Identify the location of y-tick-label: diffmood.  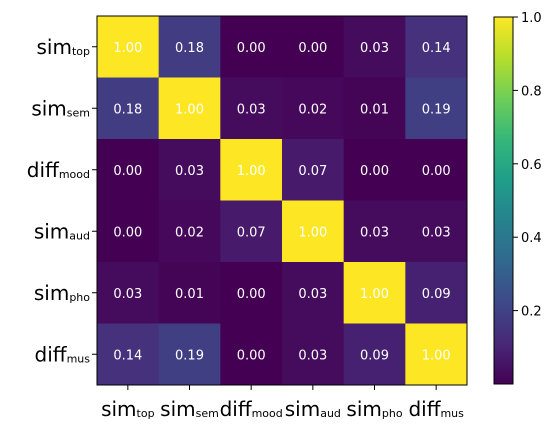
(58, 170).